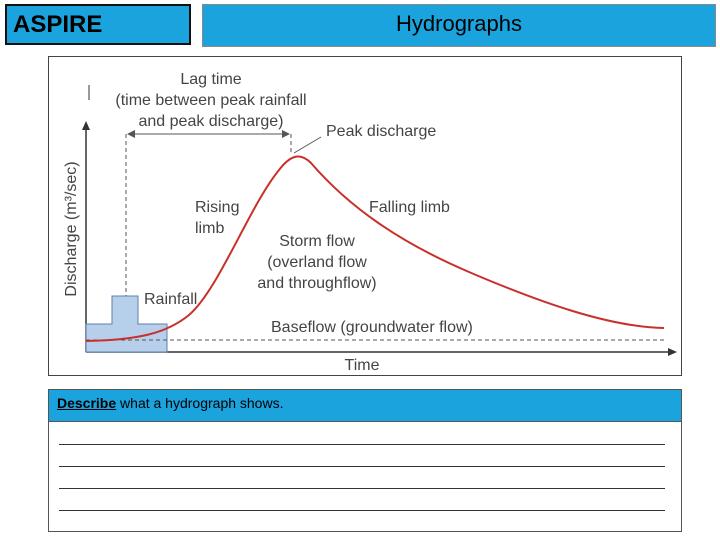 This screenshot has width=720, height=540. I want to click on rising-limb-label-1: Rising, so click(217, 207).